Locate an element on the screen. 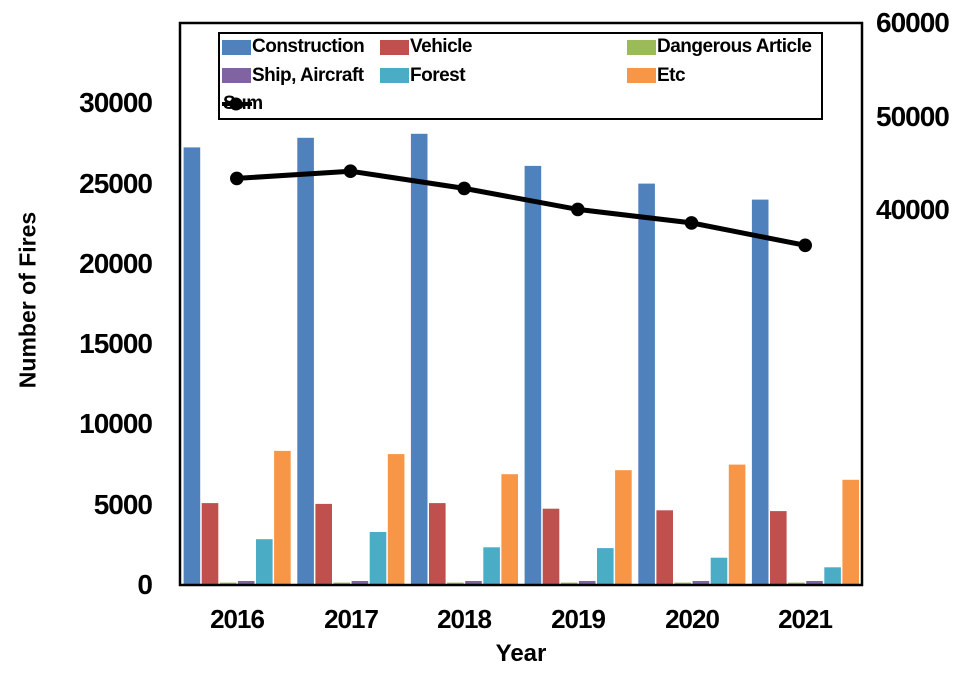 Image resolution: width=970 pixels, height=681 pixels. legend-item-sum: Sum is located at coordinates (242, 103).